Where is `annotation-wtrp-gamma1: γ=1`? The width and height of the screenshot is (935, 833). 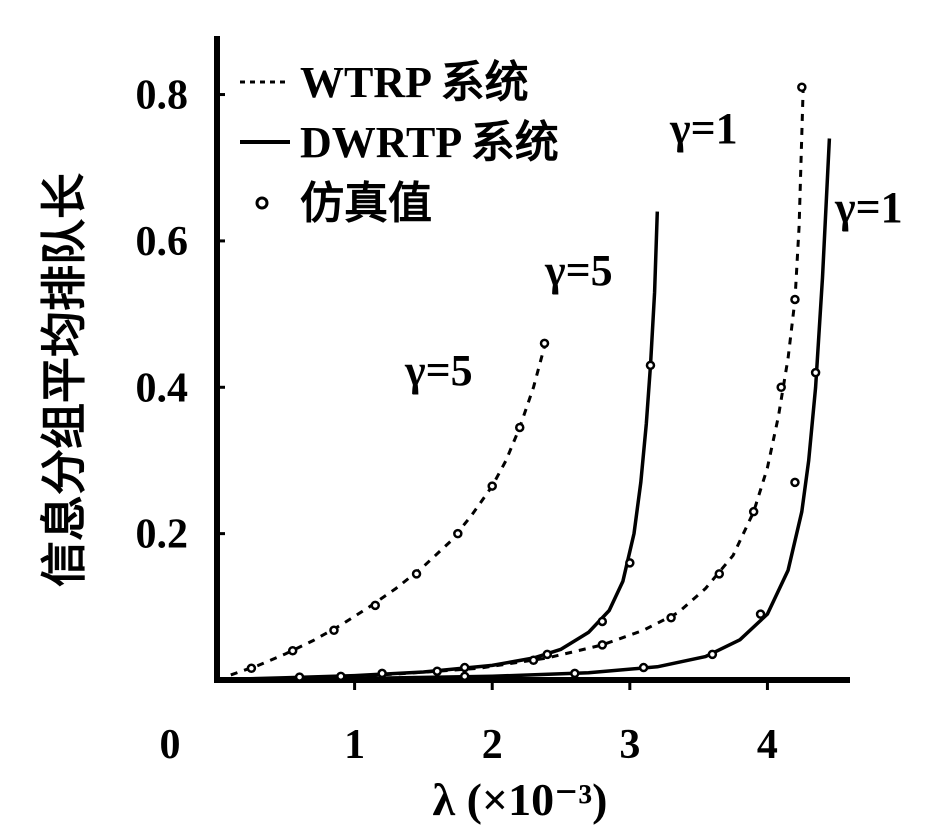
annotation-wtrp-gamma1: γ=1 is located at coordinates (703, 128).